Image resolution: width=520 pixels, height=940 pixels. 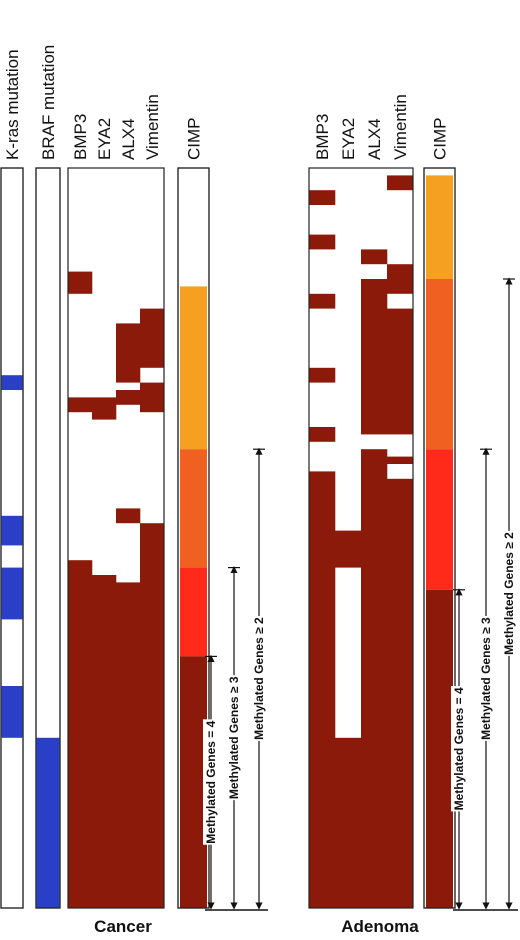 What do you see at coordinates (12, 104) in the screenshot?
I see `cancer-k-ras-mutation-label: K-ras mutation` at bounding box center [12, 104].